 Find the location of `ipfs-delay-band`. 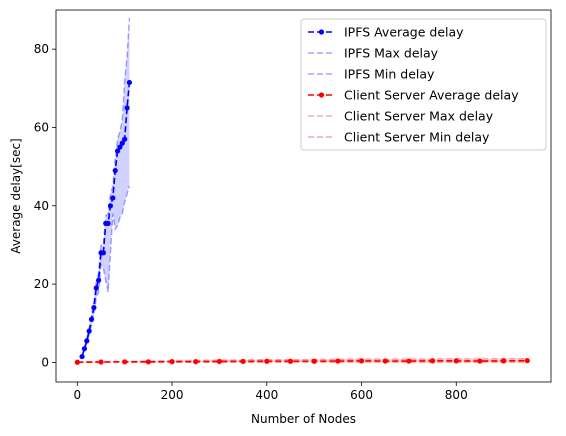

ipfs-delay-band is located at coordinates (105, 187).